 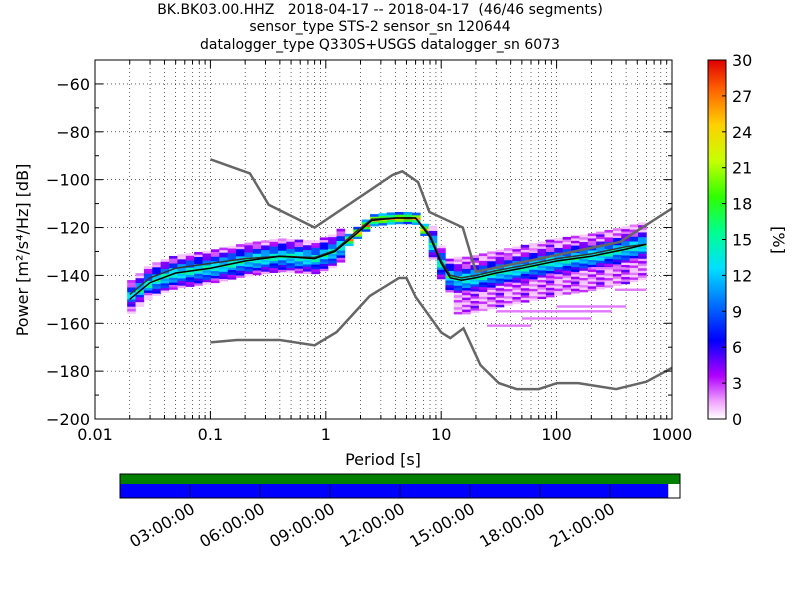 I want to click on colorbar-label: [%], so click(x=778, y=240).